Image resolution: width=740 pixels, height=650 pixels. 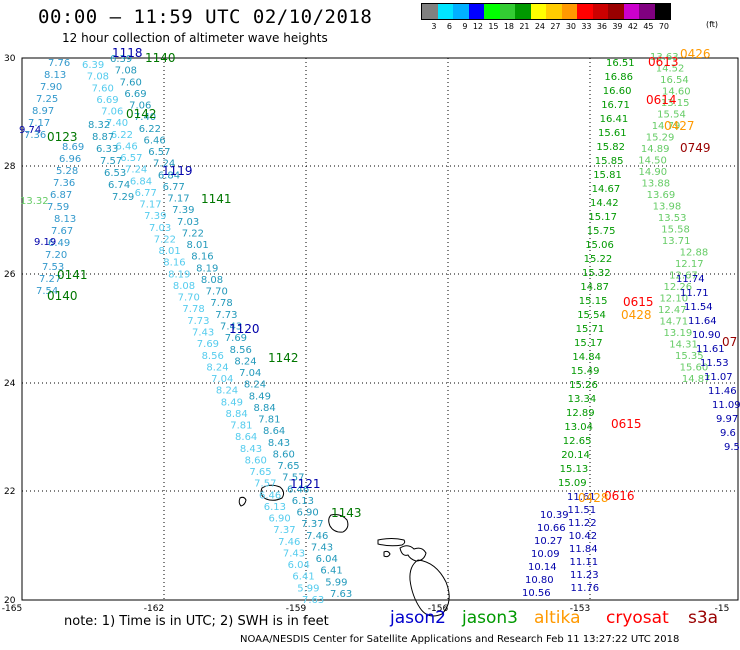 I want to click on track-swh-shadow: 6.41, so click(x=303, y=577).